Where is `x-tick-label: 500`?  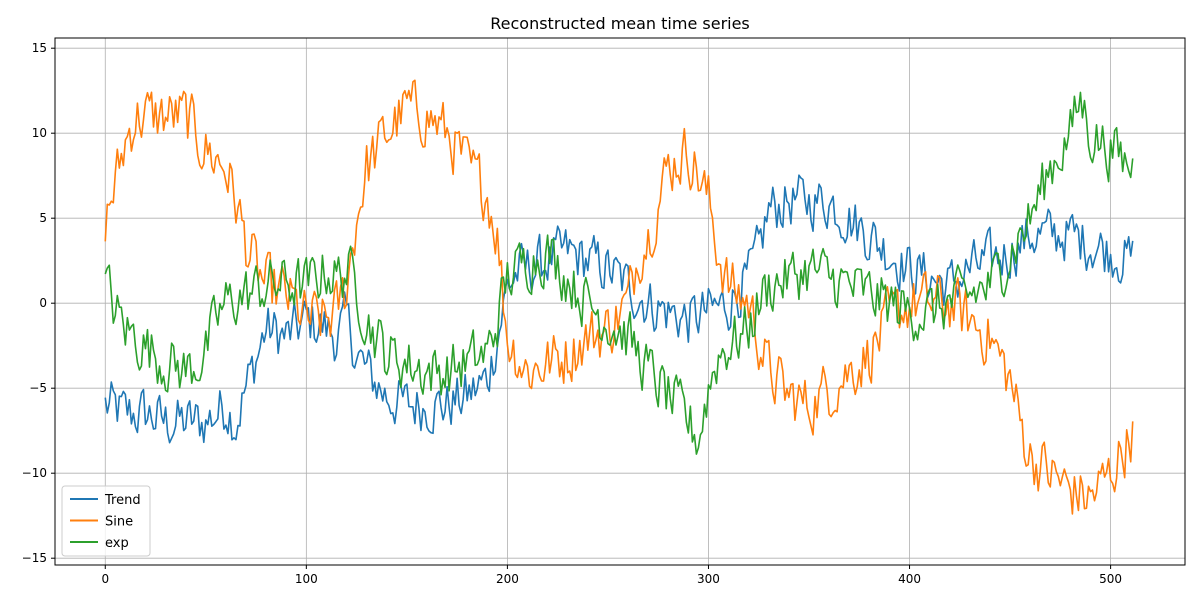
x-tick-label: 500 is located at coordinates (1110, 579).